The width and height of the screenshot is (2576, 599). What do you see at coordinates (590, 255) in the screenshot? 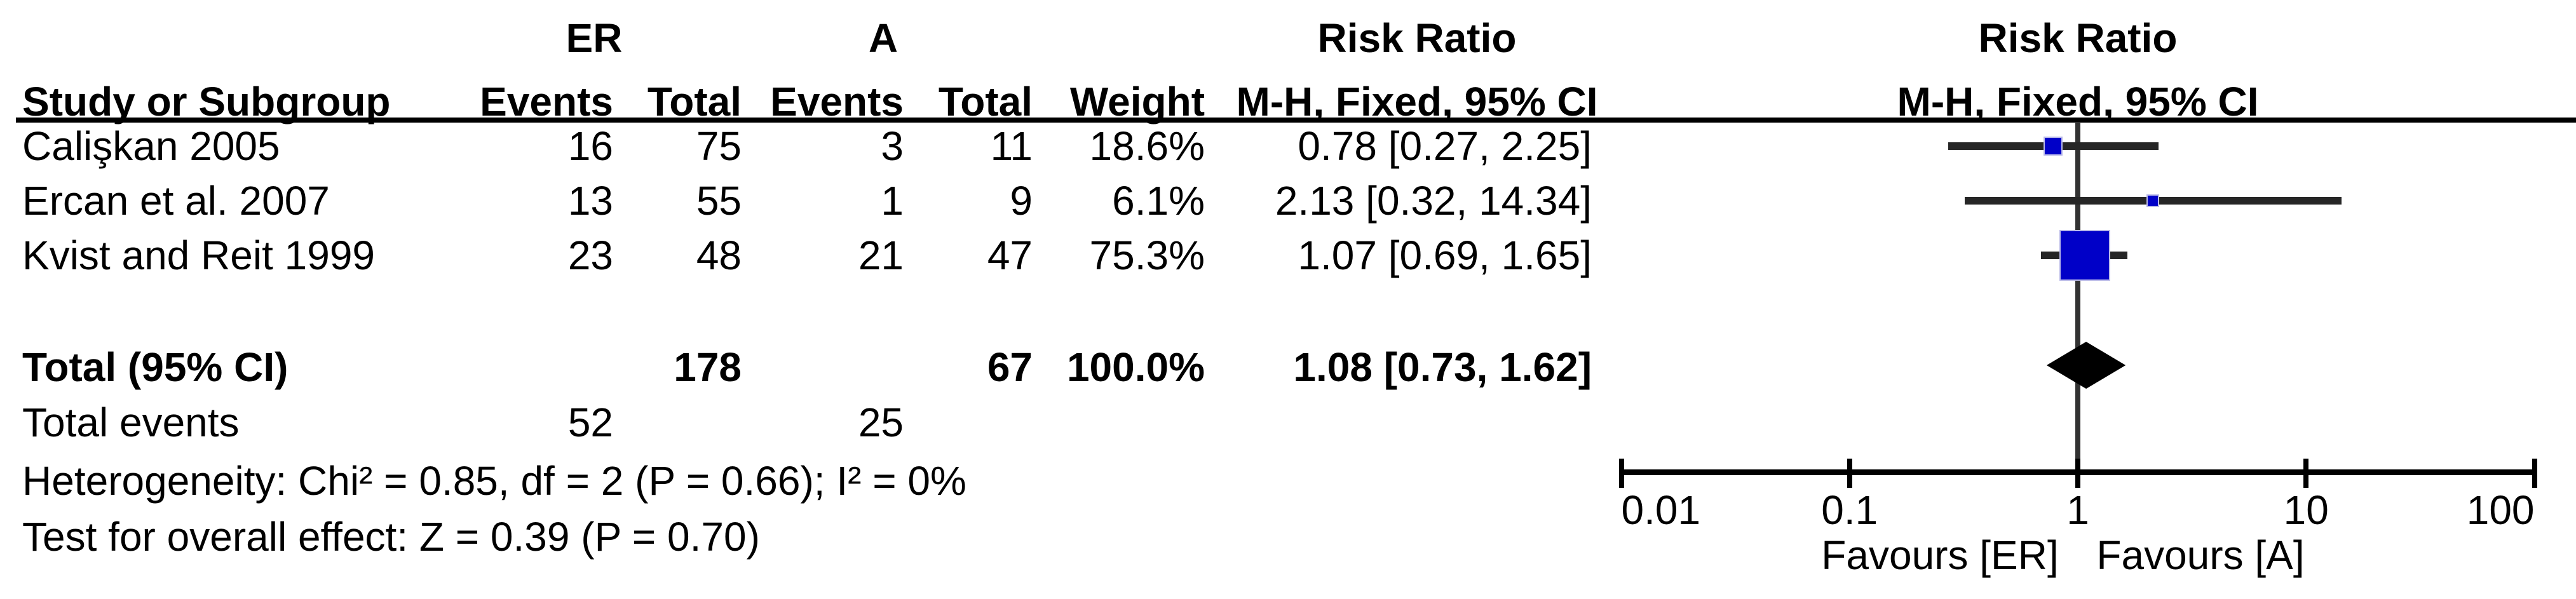
I see `study-events1: 23` at bounding box center [590, 255].